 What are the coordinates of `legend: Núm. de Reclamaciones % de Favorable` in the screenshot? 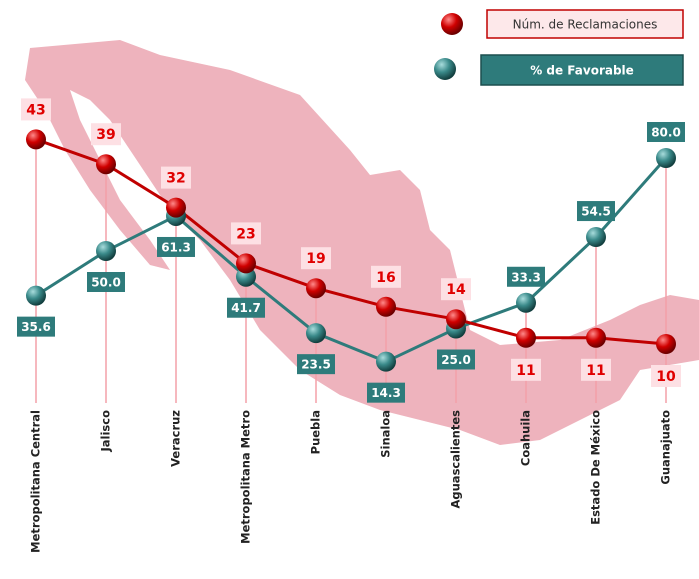 It's located at (559, 47).